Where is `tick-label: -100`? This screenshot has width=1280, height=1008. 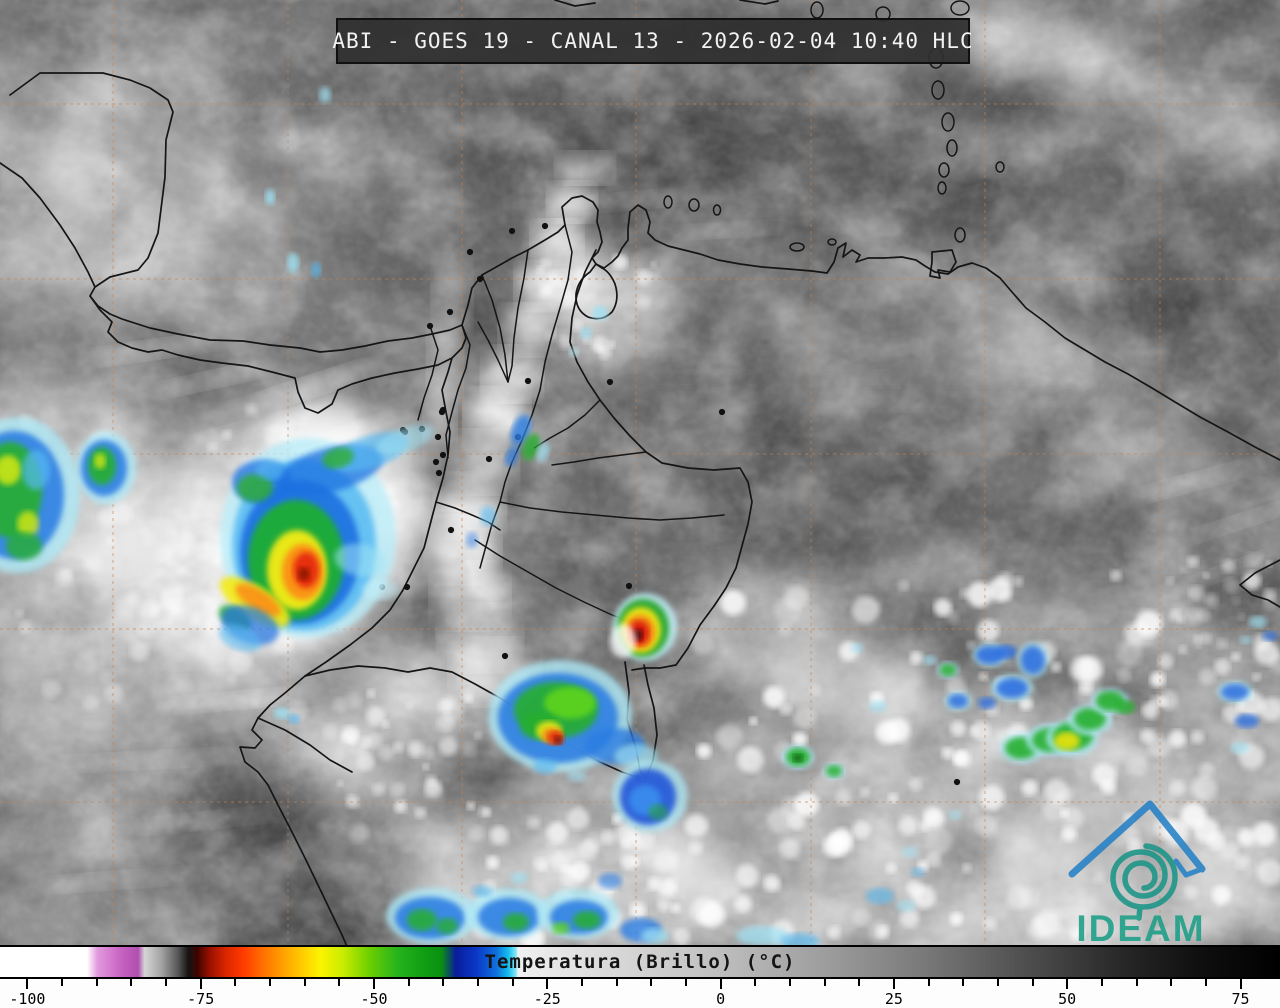
tick-label: -100 is located at coordinates (27, 999).